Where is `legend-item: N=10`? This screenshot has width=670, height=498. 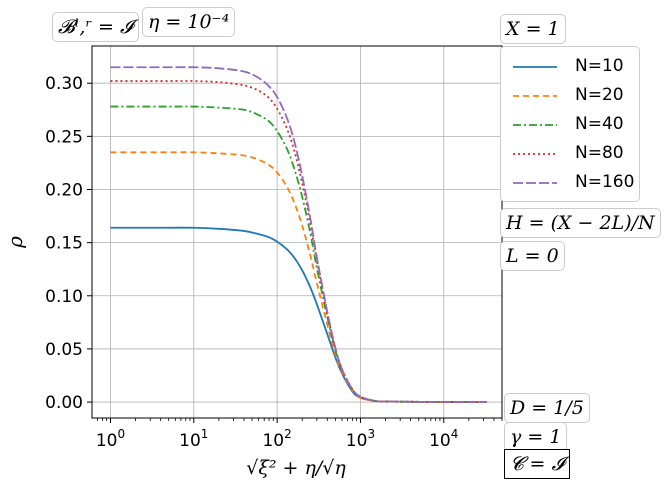 legend-item: N=10 is located at coordinates (572, 67).